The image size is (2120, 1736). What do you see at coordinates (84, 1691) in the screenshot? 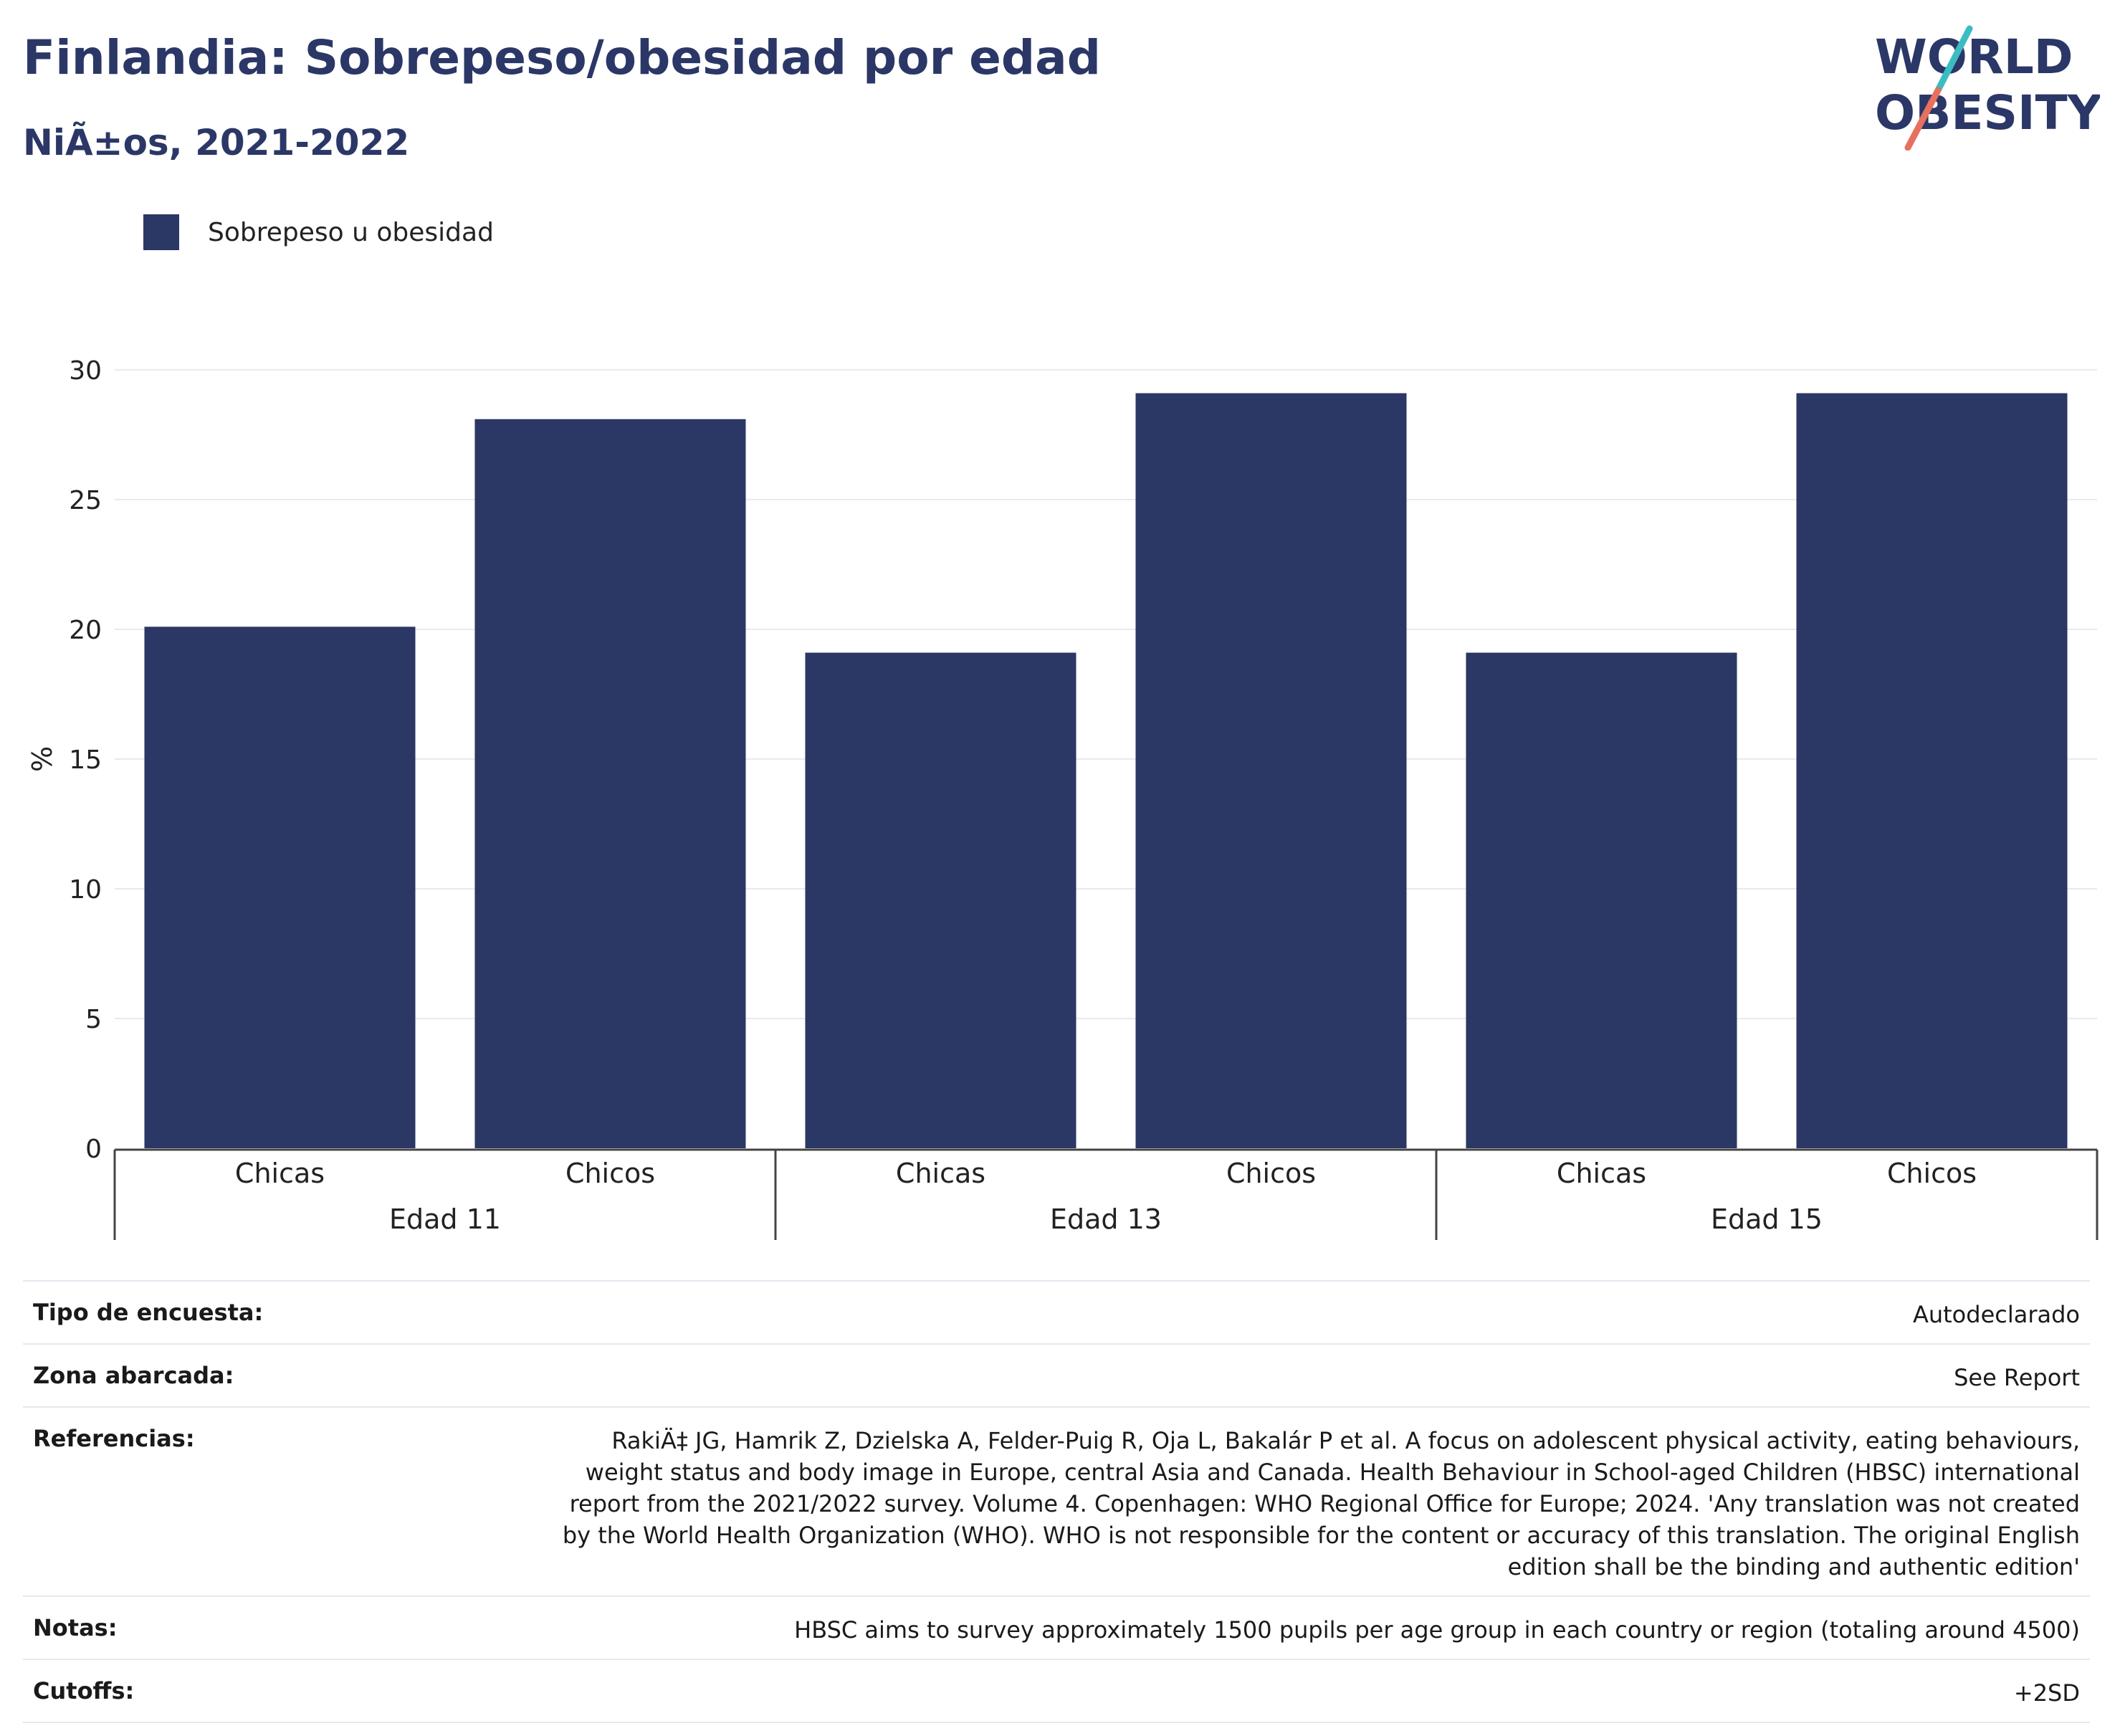
I see `info-key: Cutoffs:` at bounding box center [84, 1691].